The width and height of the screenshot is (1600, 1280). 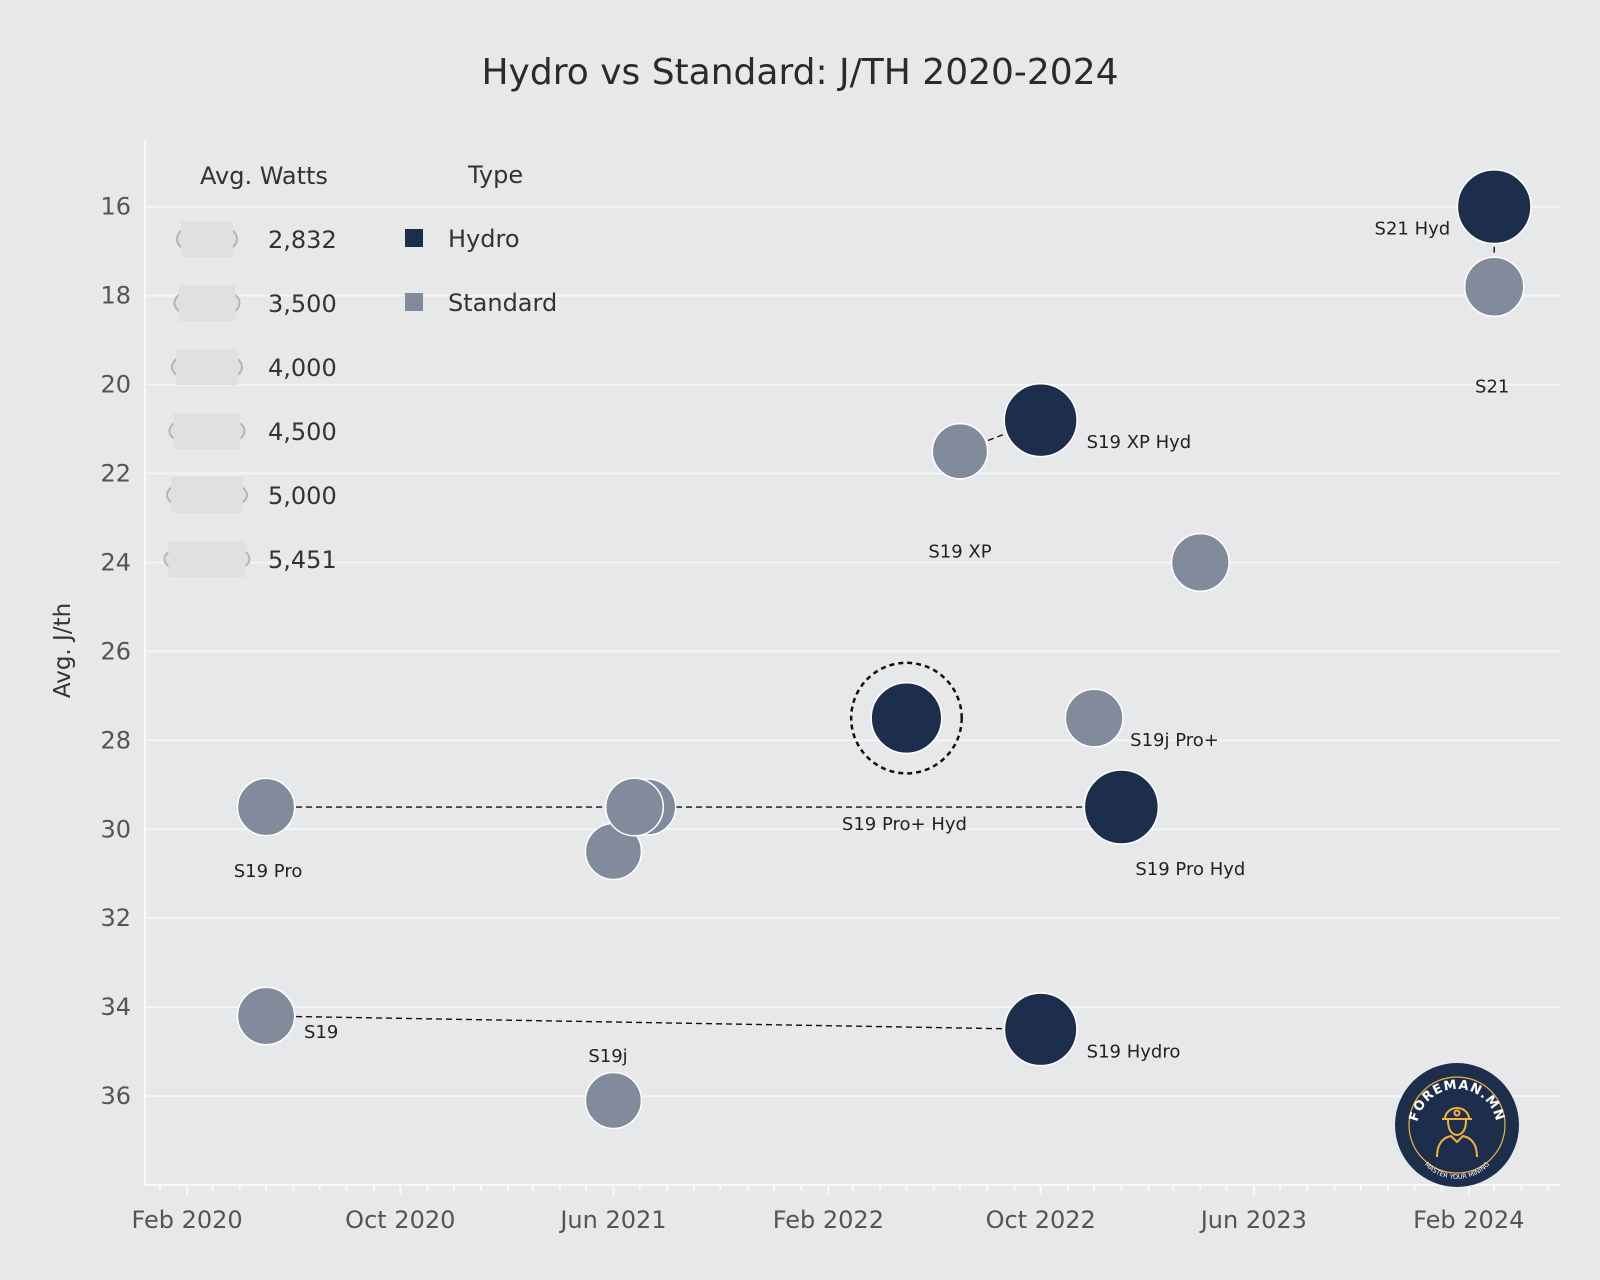 I want to click on legend-size-label: 5,451, so click(x=302, y=560).